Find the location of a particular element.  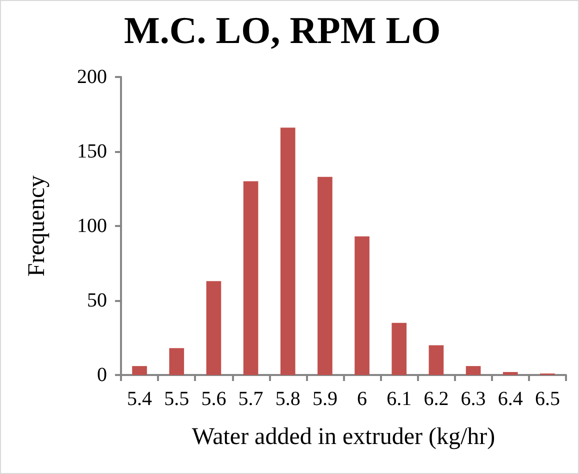

chart-title: M.C. LO, RPM LO is located at coordinates (282, 31).